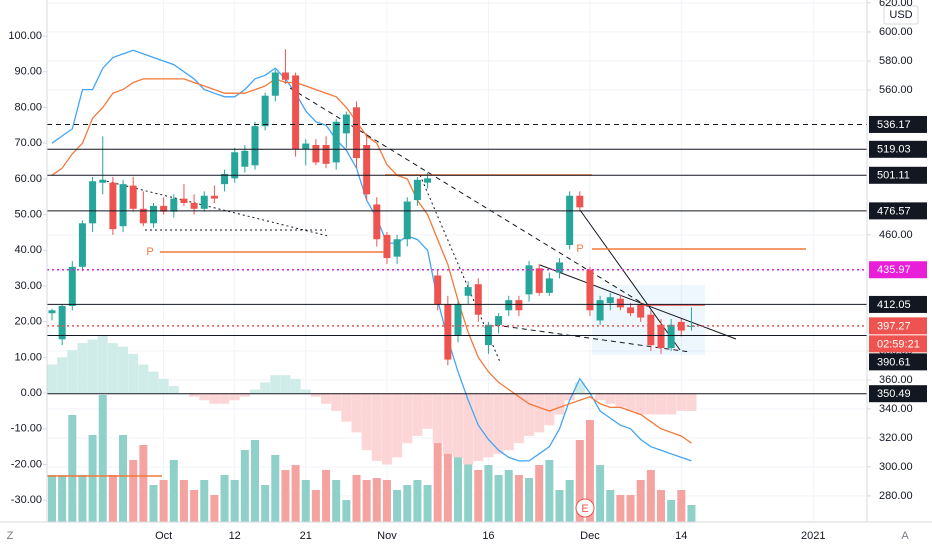  I want to click on x-tick-label: 14, so click(681, 536).